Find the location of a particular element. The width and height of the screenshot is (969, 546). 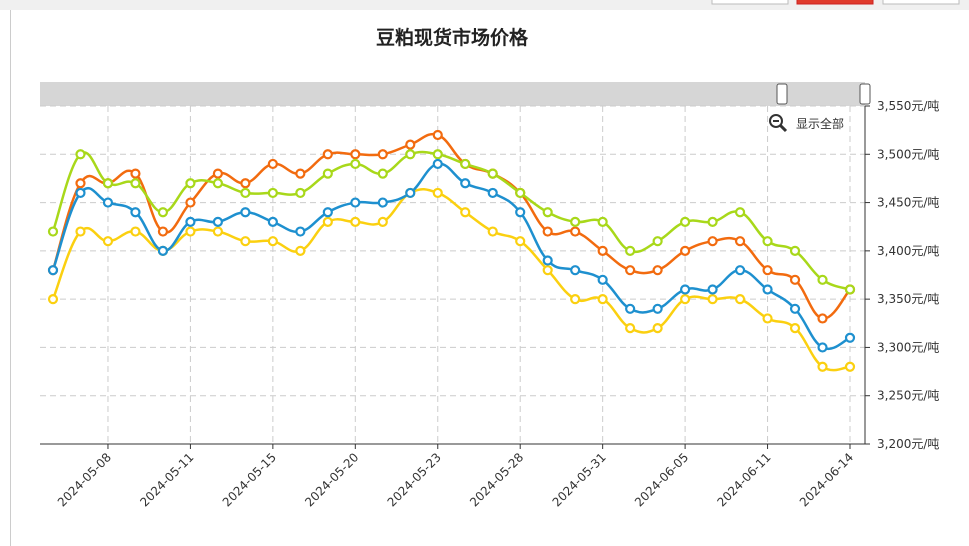

y-tick-label: 3,500元/吨 is located at coordinates (908, 154).